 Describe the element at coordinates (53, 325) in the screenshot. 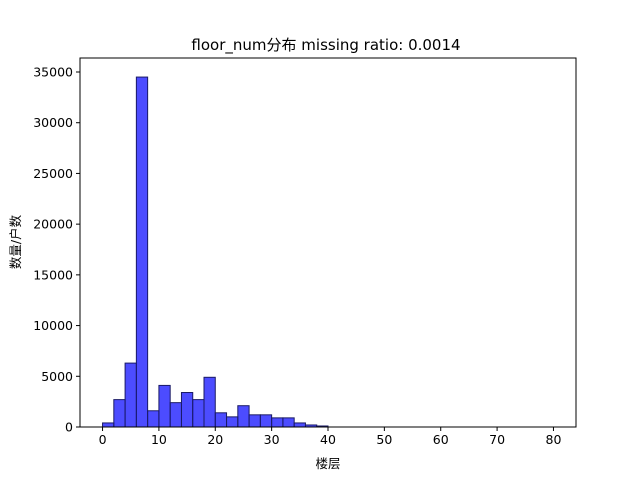

I see `y-tick-label: 10000` at that location.